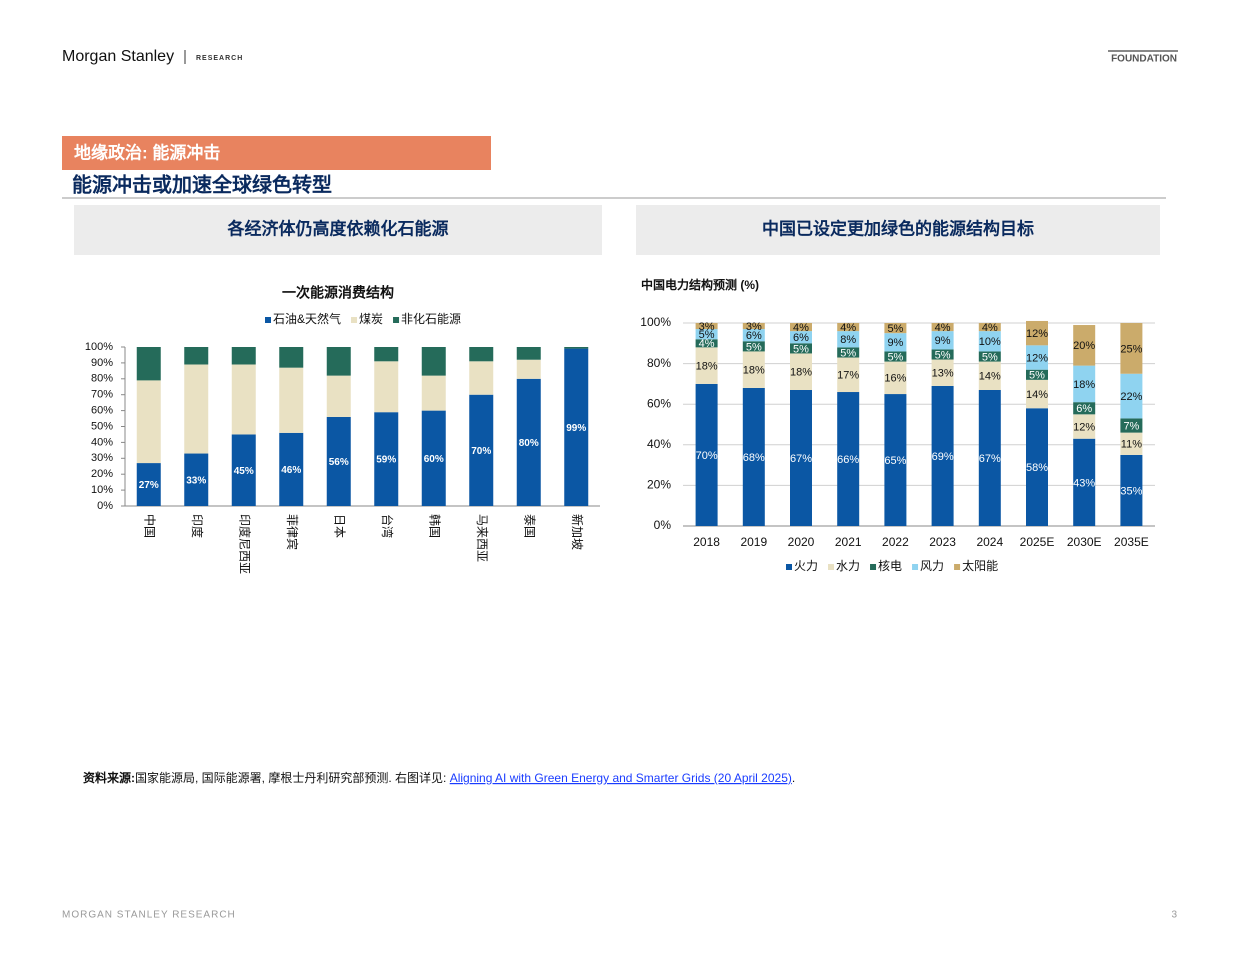 Image resolution: width=1240 pixels, height=958 pixels. Describe the element at coordinates (307, 318) in the screenshot. I see `legend-label: 石油&天然气` at that location.